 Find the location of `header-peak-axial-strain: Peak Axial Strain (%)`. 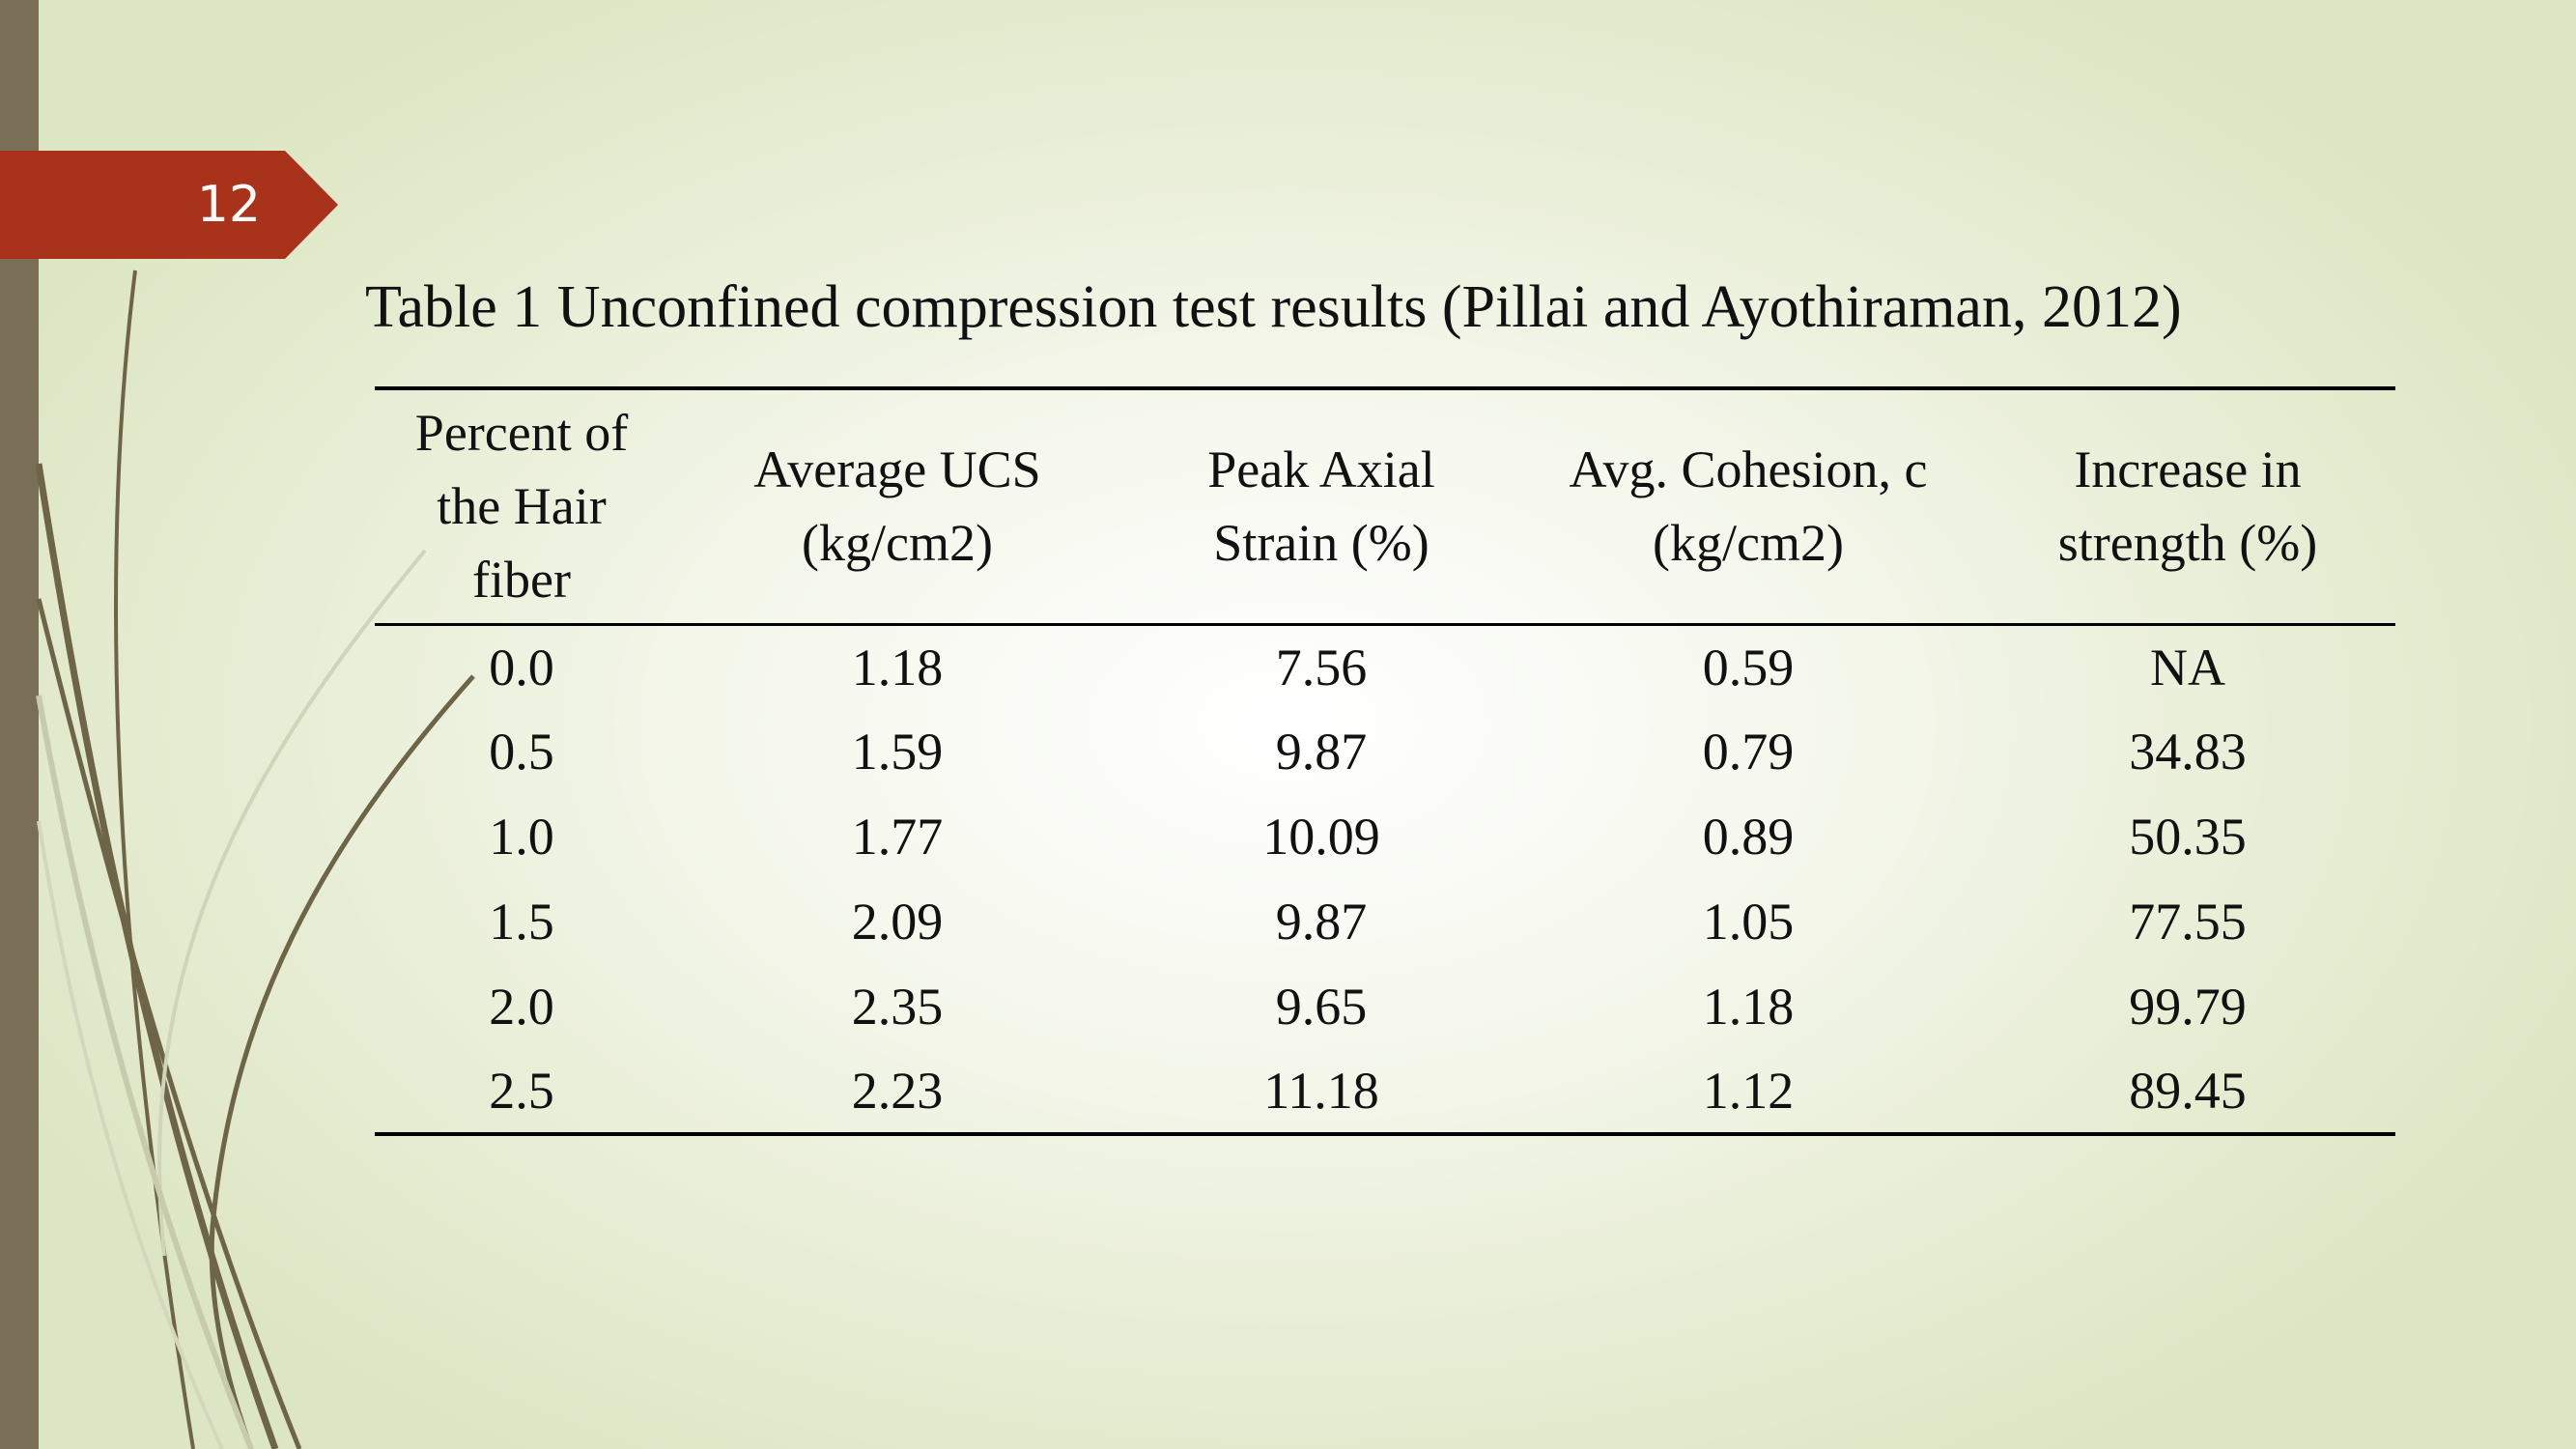

header-peak-axial-strain: Peak Axial Strain (%) is located at coordinates (1321, 506).